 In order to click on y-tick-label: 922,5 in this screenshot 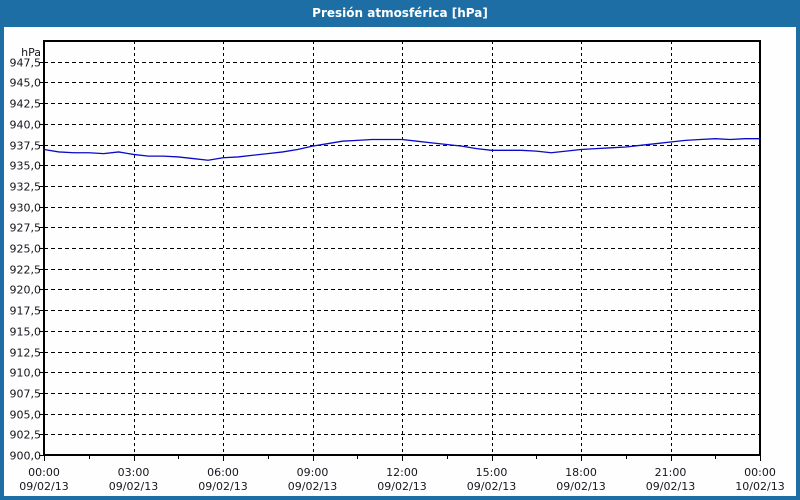, I will do `click(26, 270)`.